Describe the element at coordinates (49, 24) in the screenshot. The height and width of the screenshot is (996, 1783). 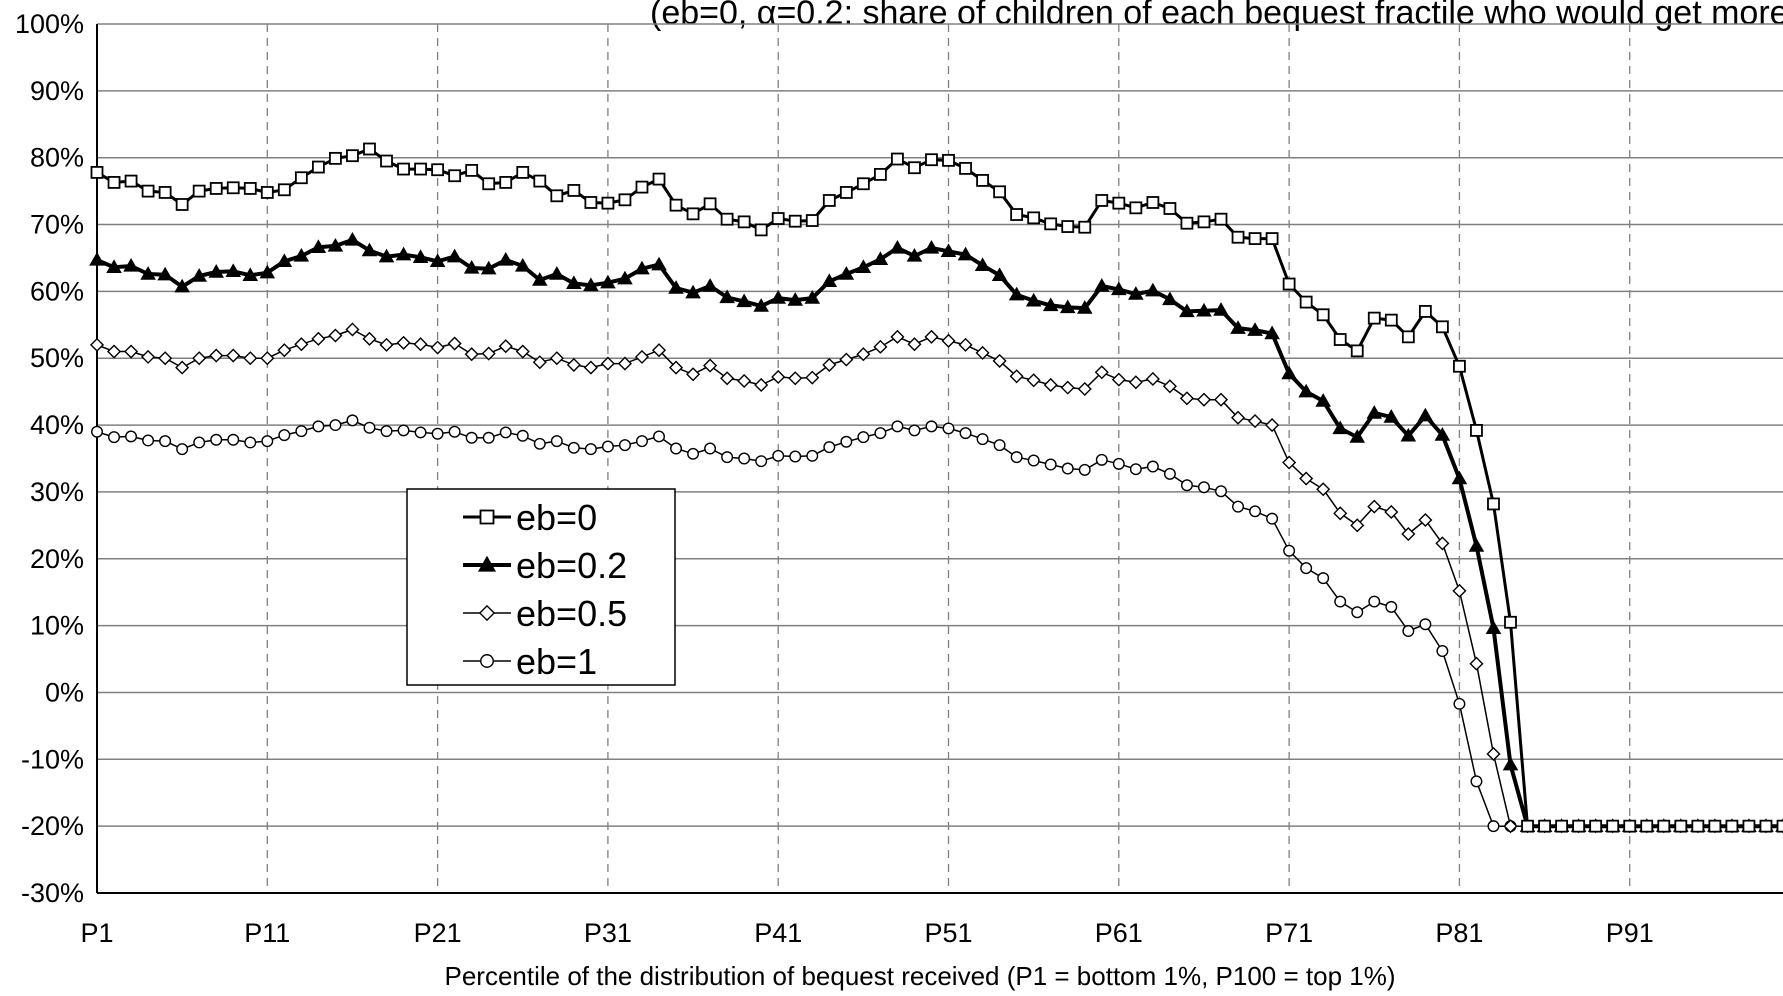
I see `y-tick-label: 100%` at that location.